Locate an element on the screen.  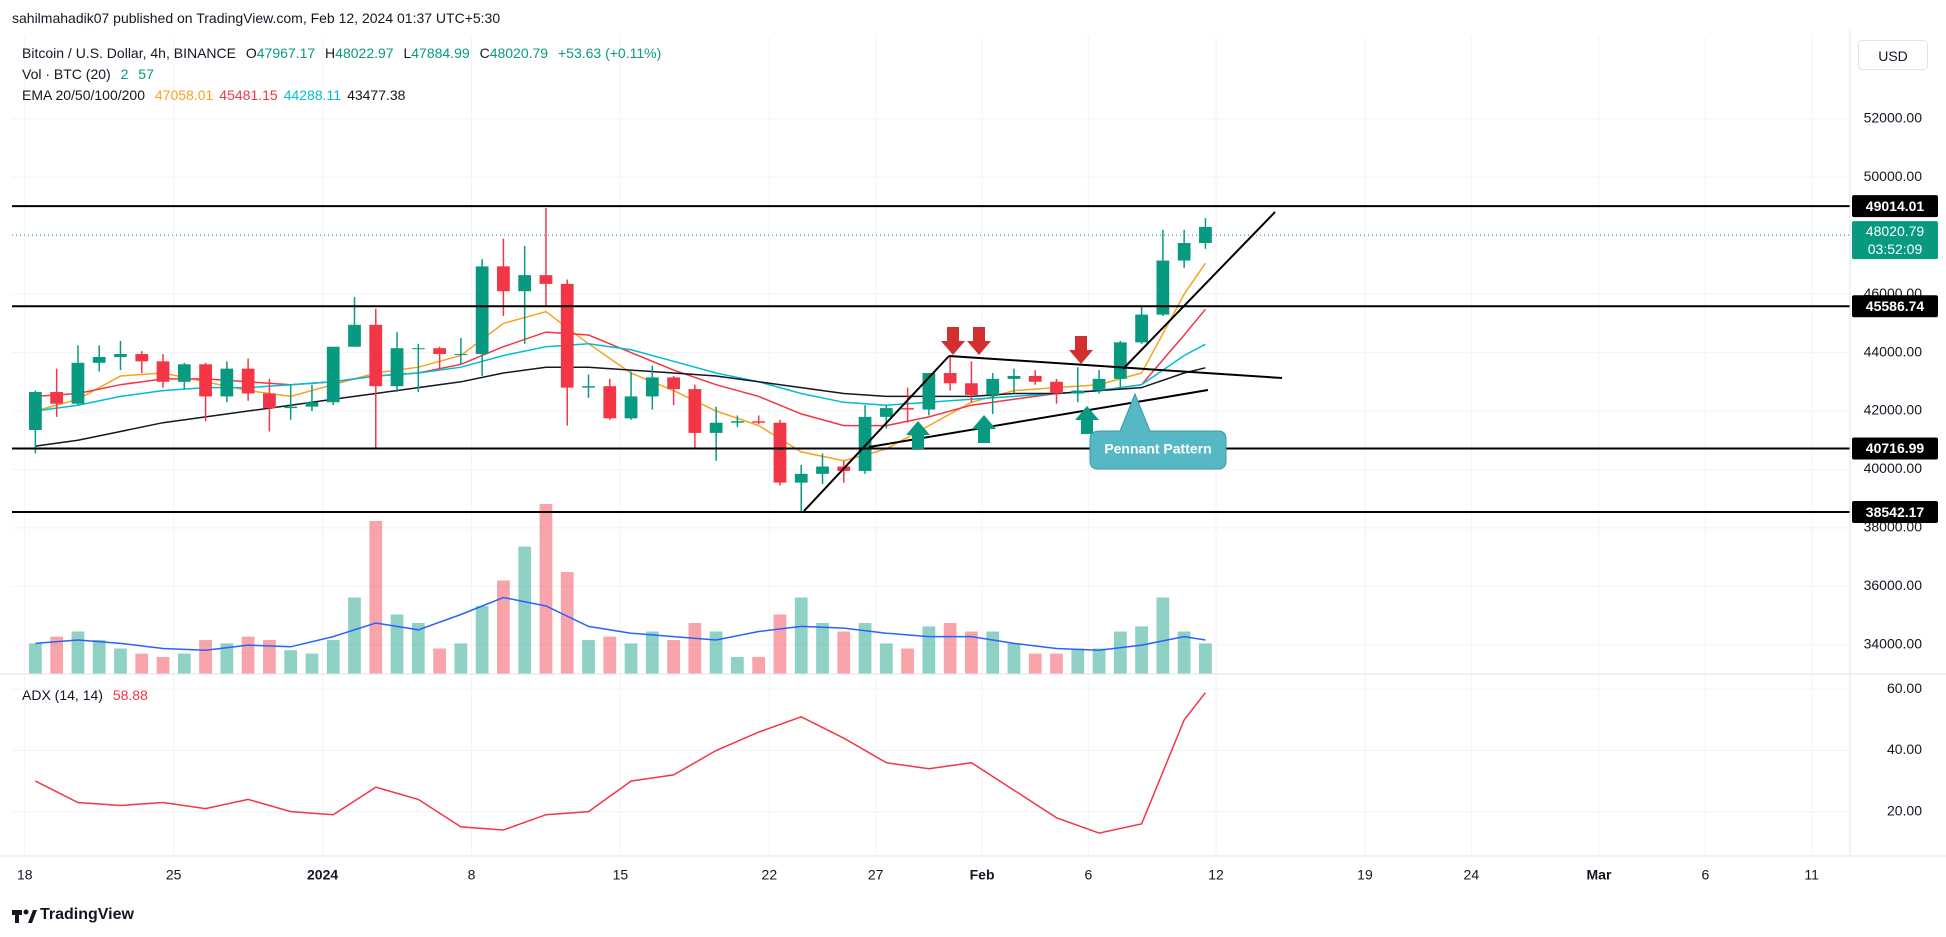
legend-value: 48022.97 is located at coordinates (364, 53).